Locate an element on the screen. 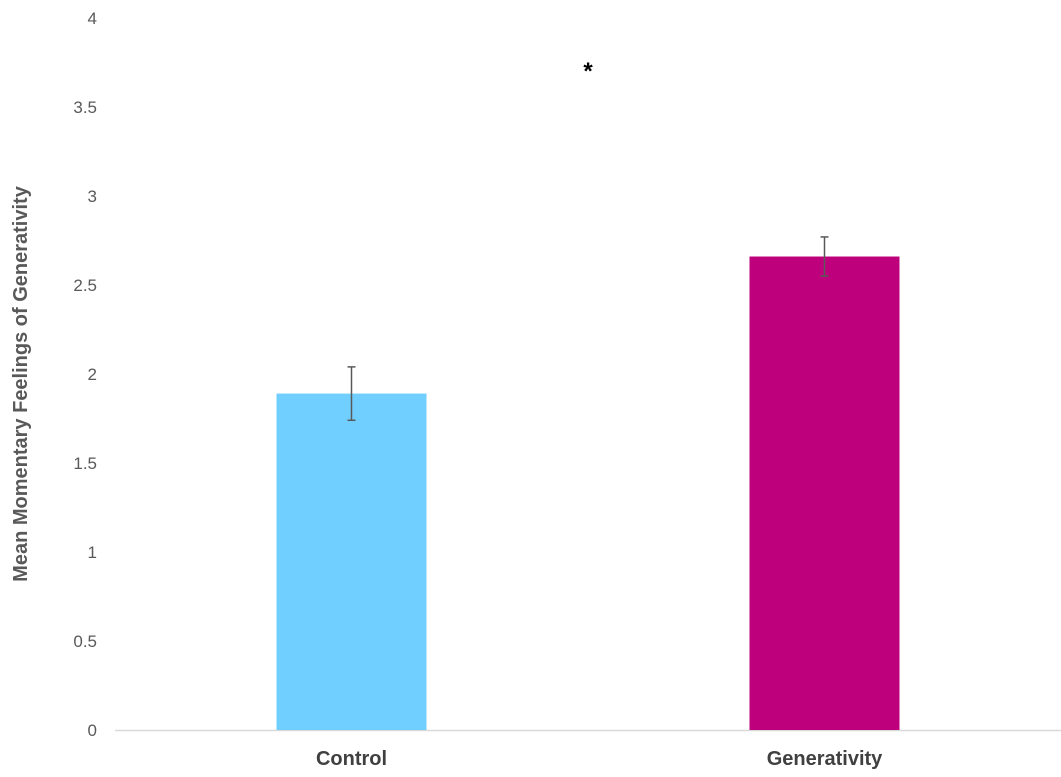 The image size is (1061, 777). y-tick-label: 3 is located at coordinates (92, 196).